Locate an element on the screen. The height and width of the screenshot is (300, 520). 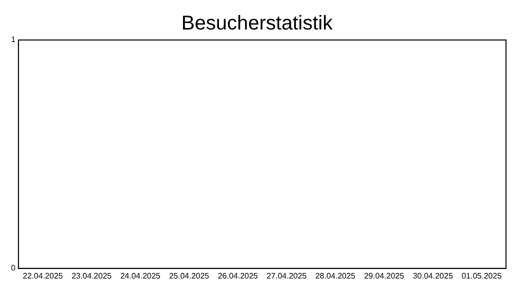
x-tick-label: 29.04.2025 is located at coordinates (384, 275).